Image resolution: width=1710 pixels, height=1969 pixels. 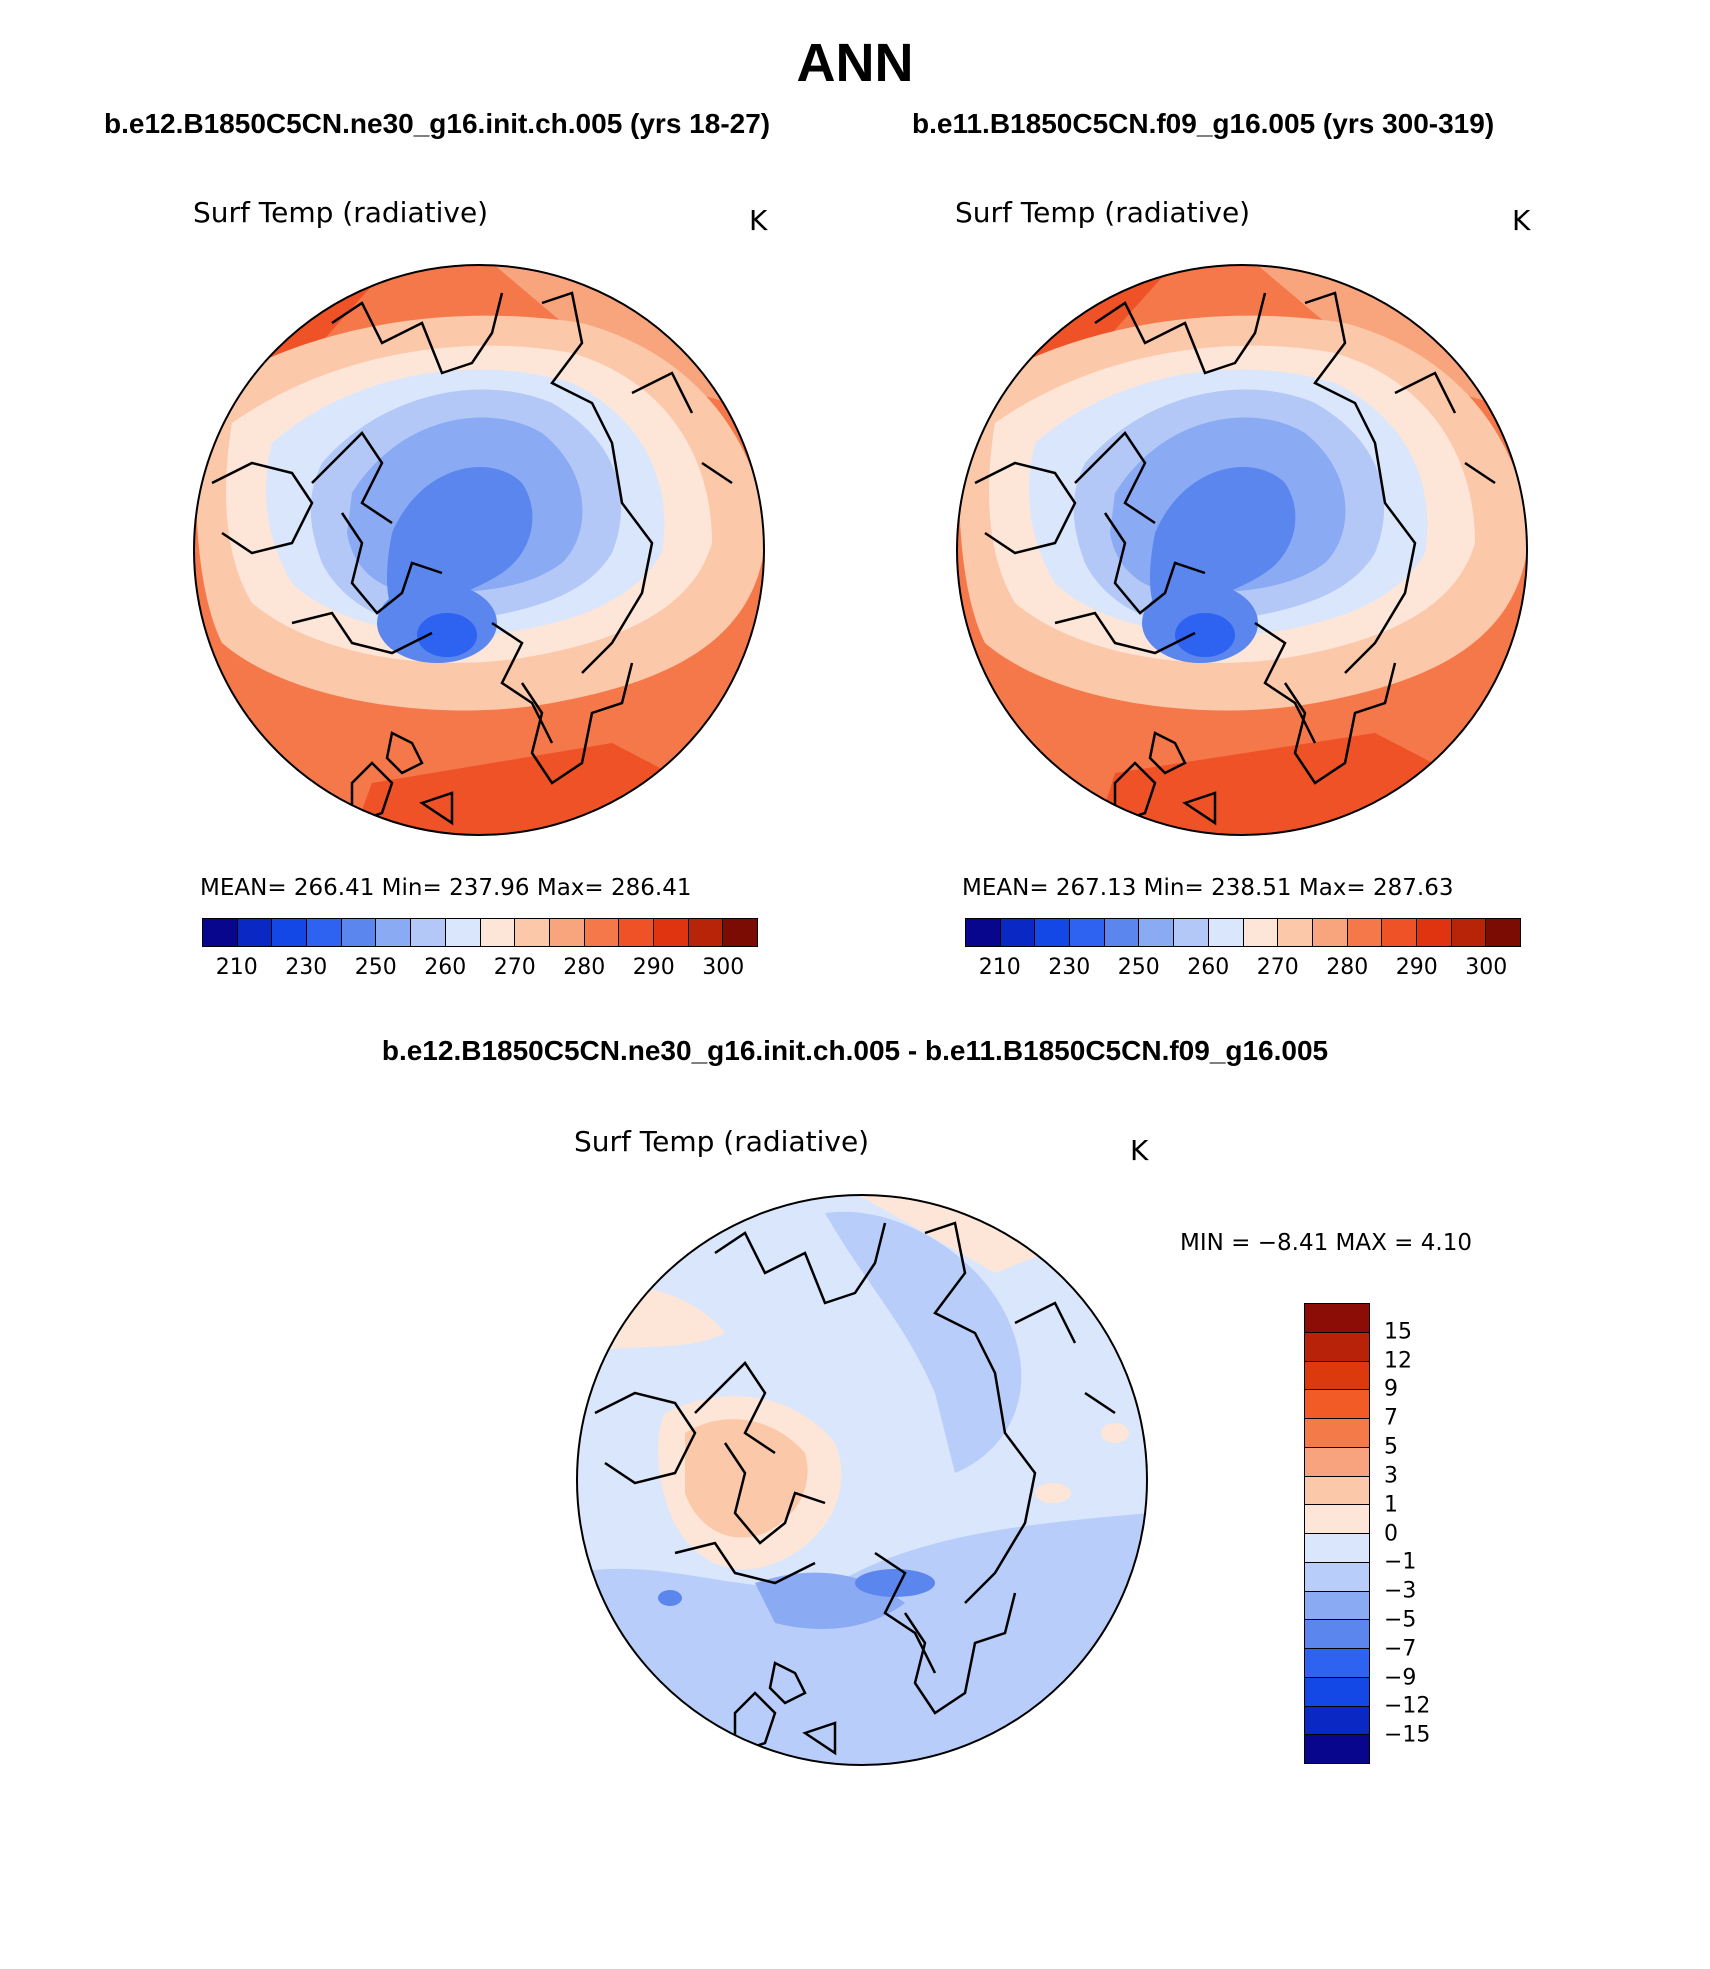 I want to click on colorbar-difference-tick-label: 3, so click(x=1391, y=1476).